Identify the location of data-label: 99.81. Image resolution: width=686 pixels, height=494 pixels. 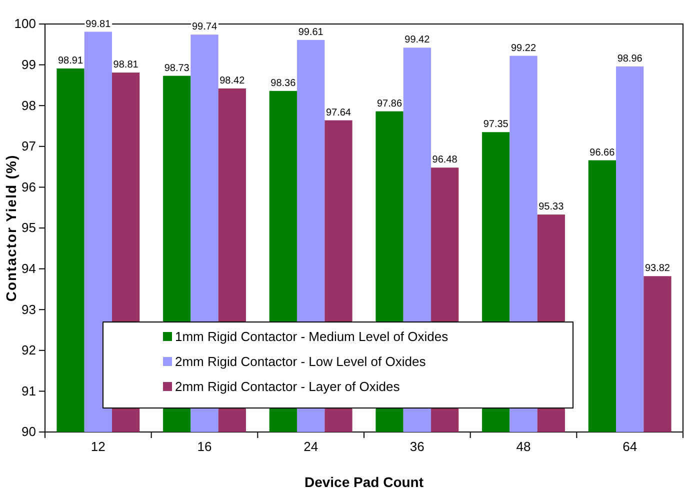
(99, 24).